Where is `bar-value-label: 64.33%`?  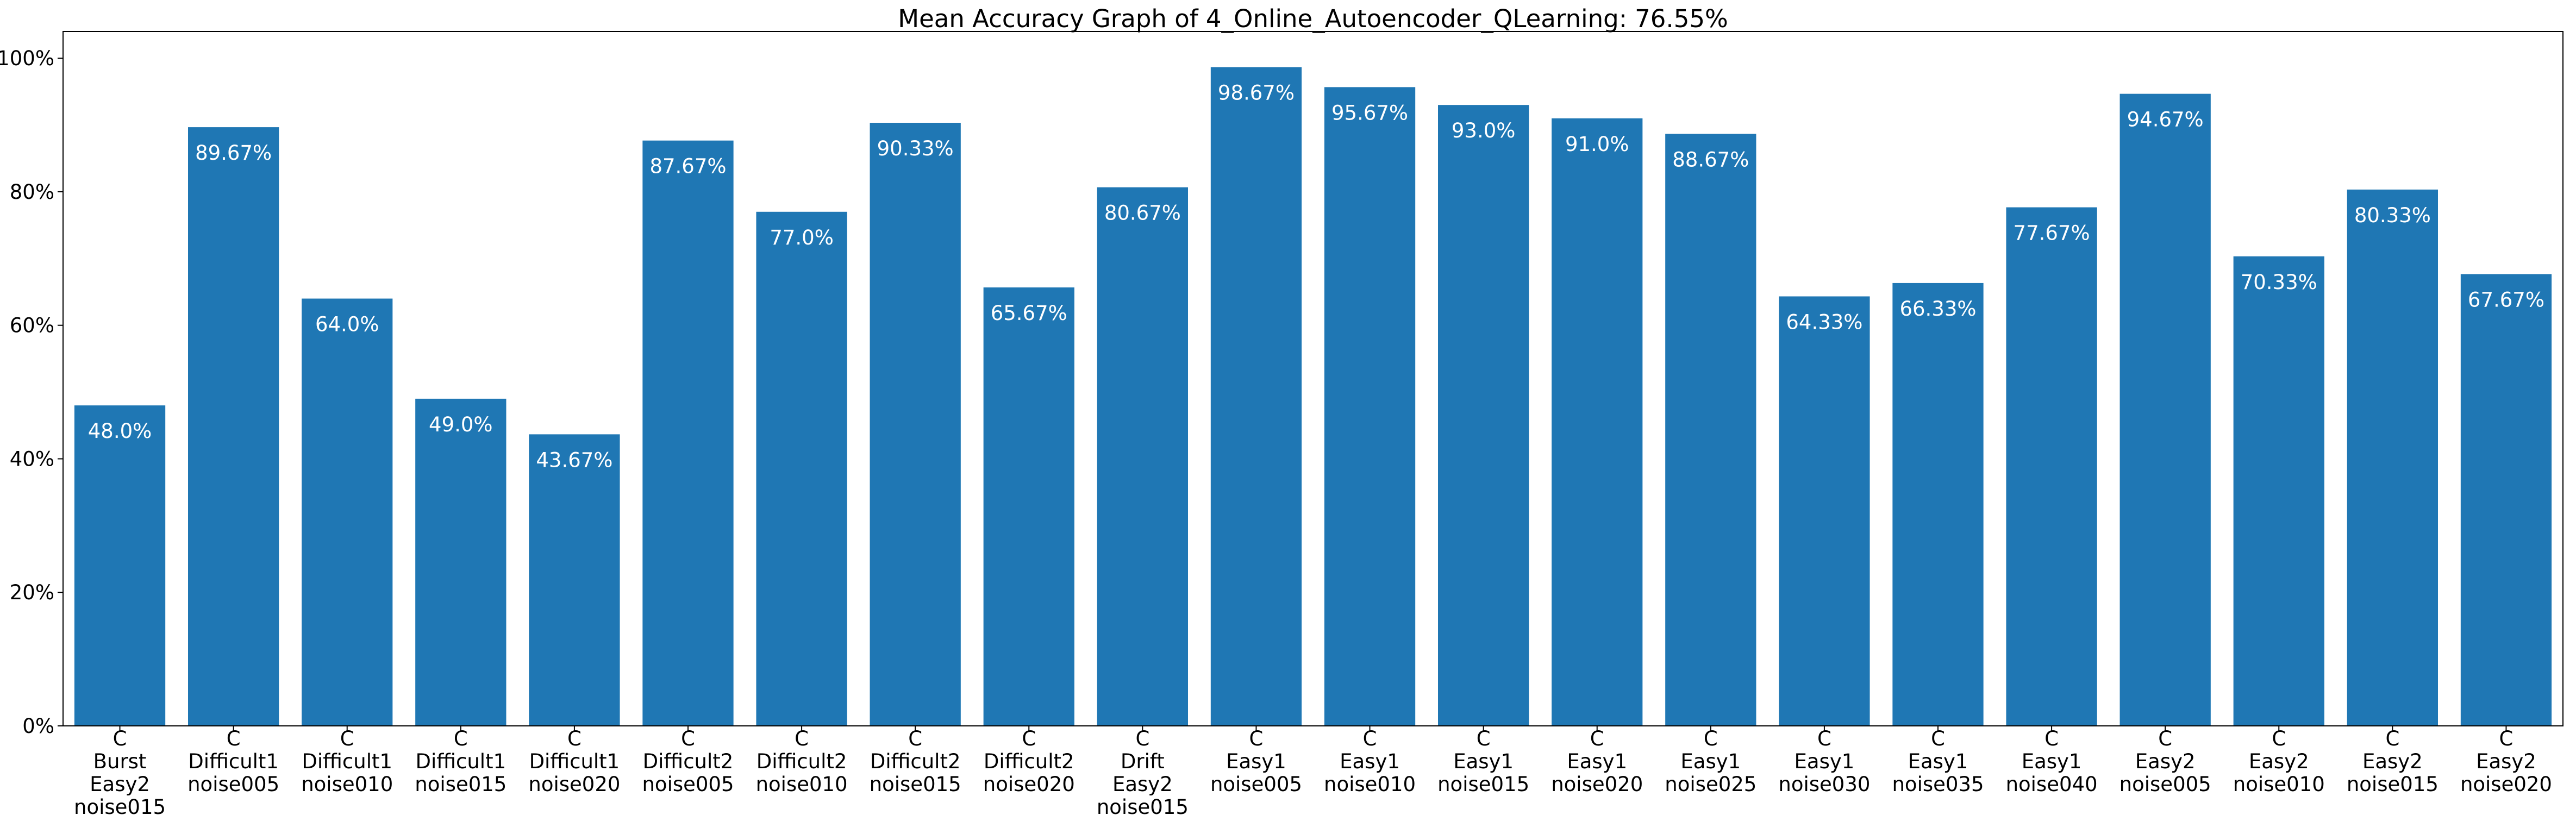
bar-value-label: 64.33% is located at coordinates (1824, 322).